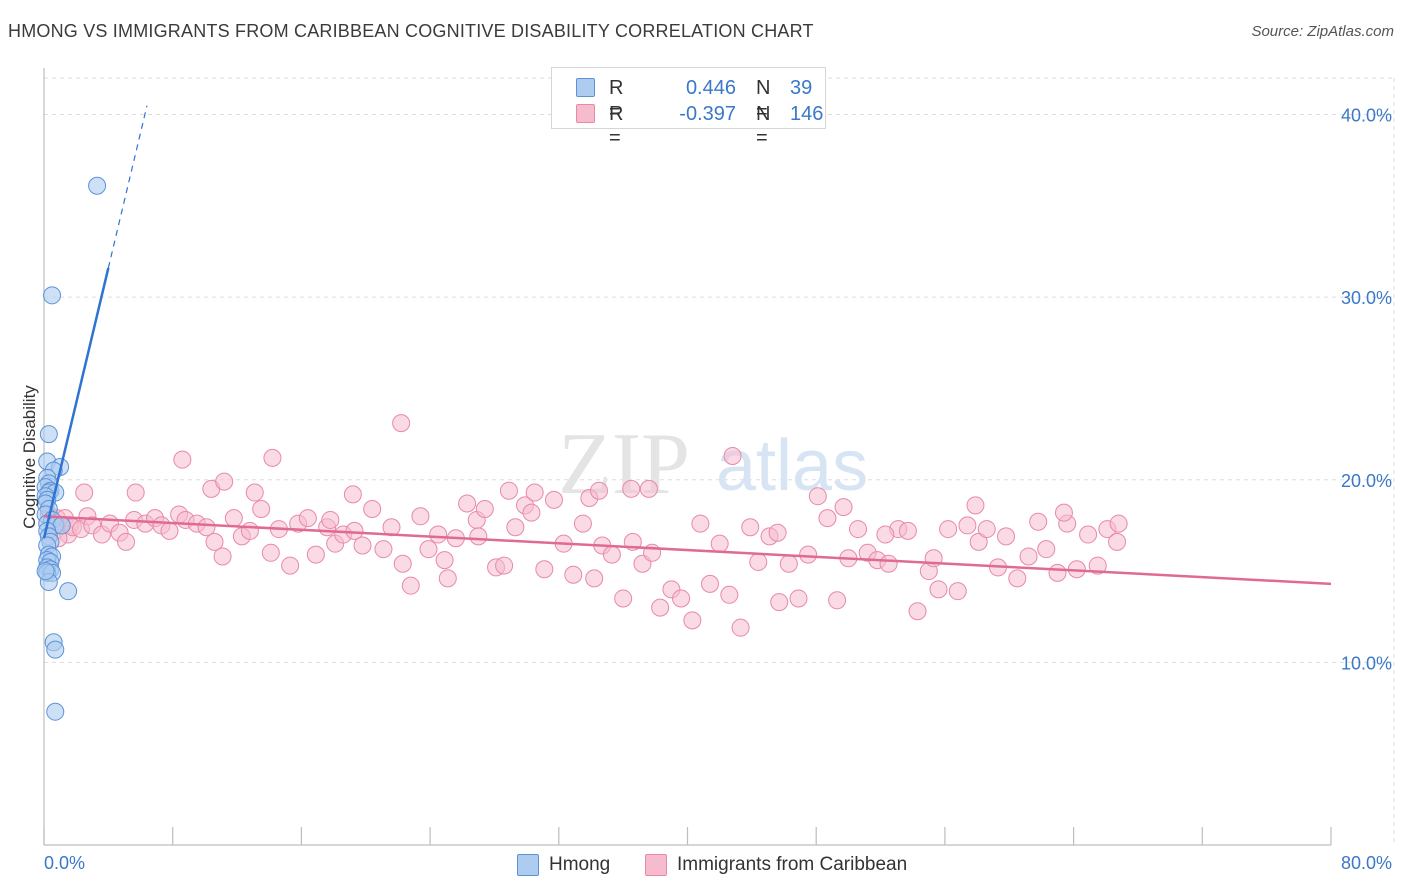 Image resolution: width=1406 pixels, height=892 pixels. Describe the element at coordinates (1366, 298) in the screenshot. I see `y-tick-label: 30.0%` at that location.